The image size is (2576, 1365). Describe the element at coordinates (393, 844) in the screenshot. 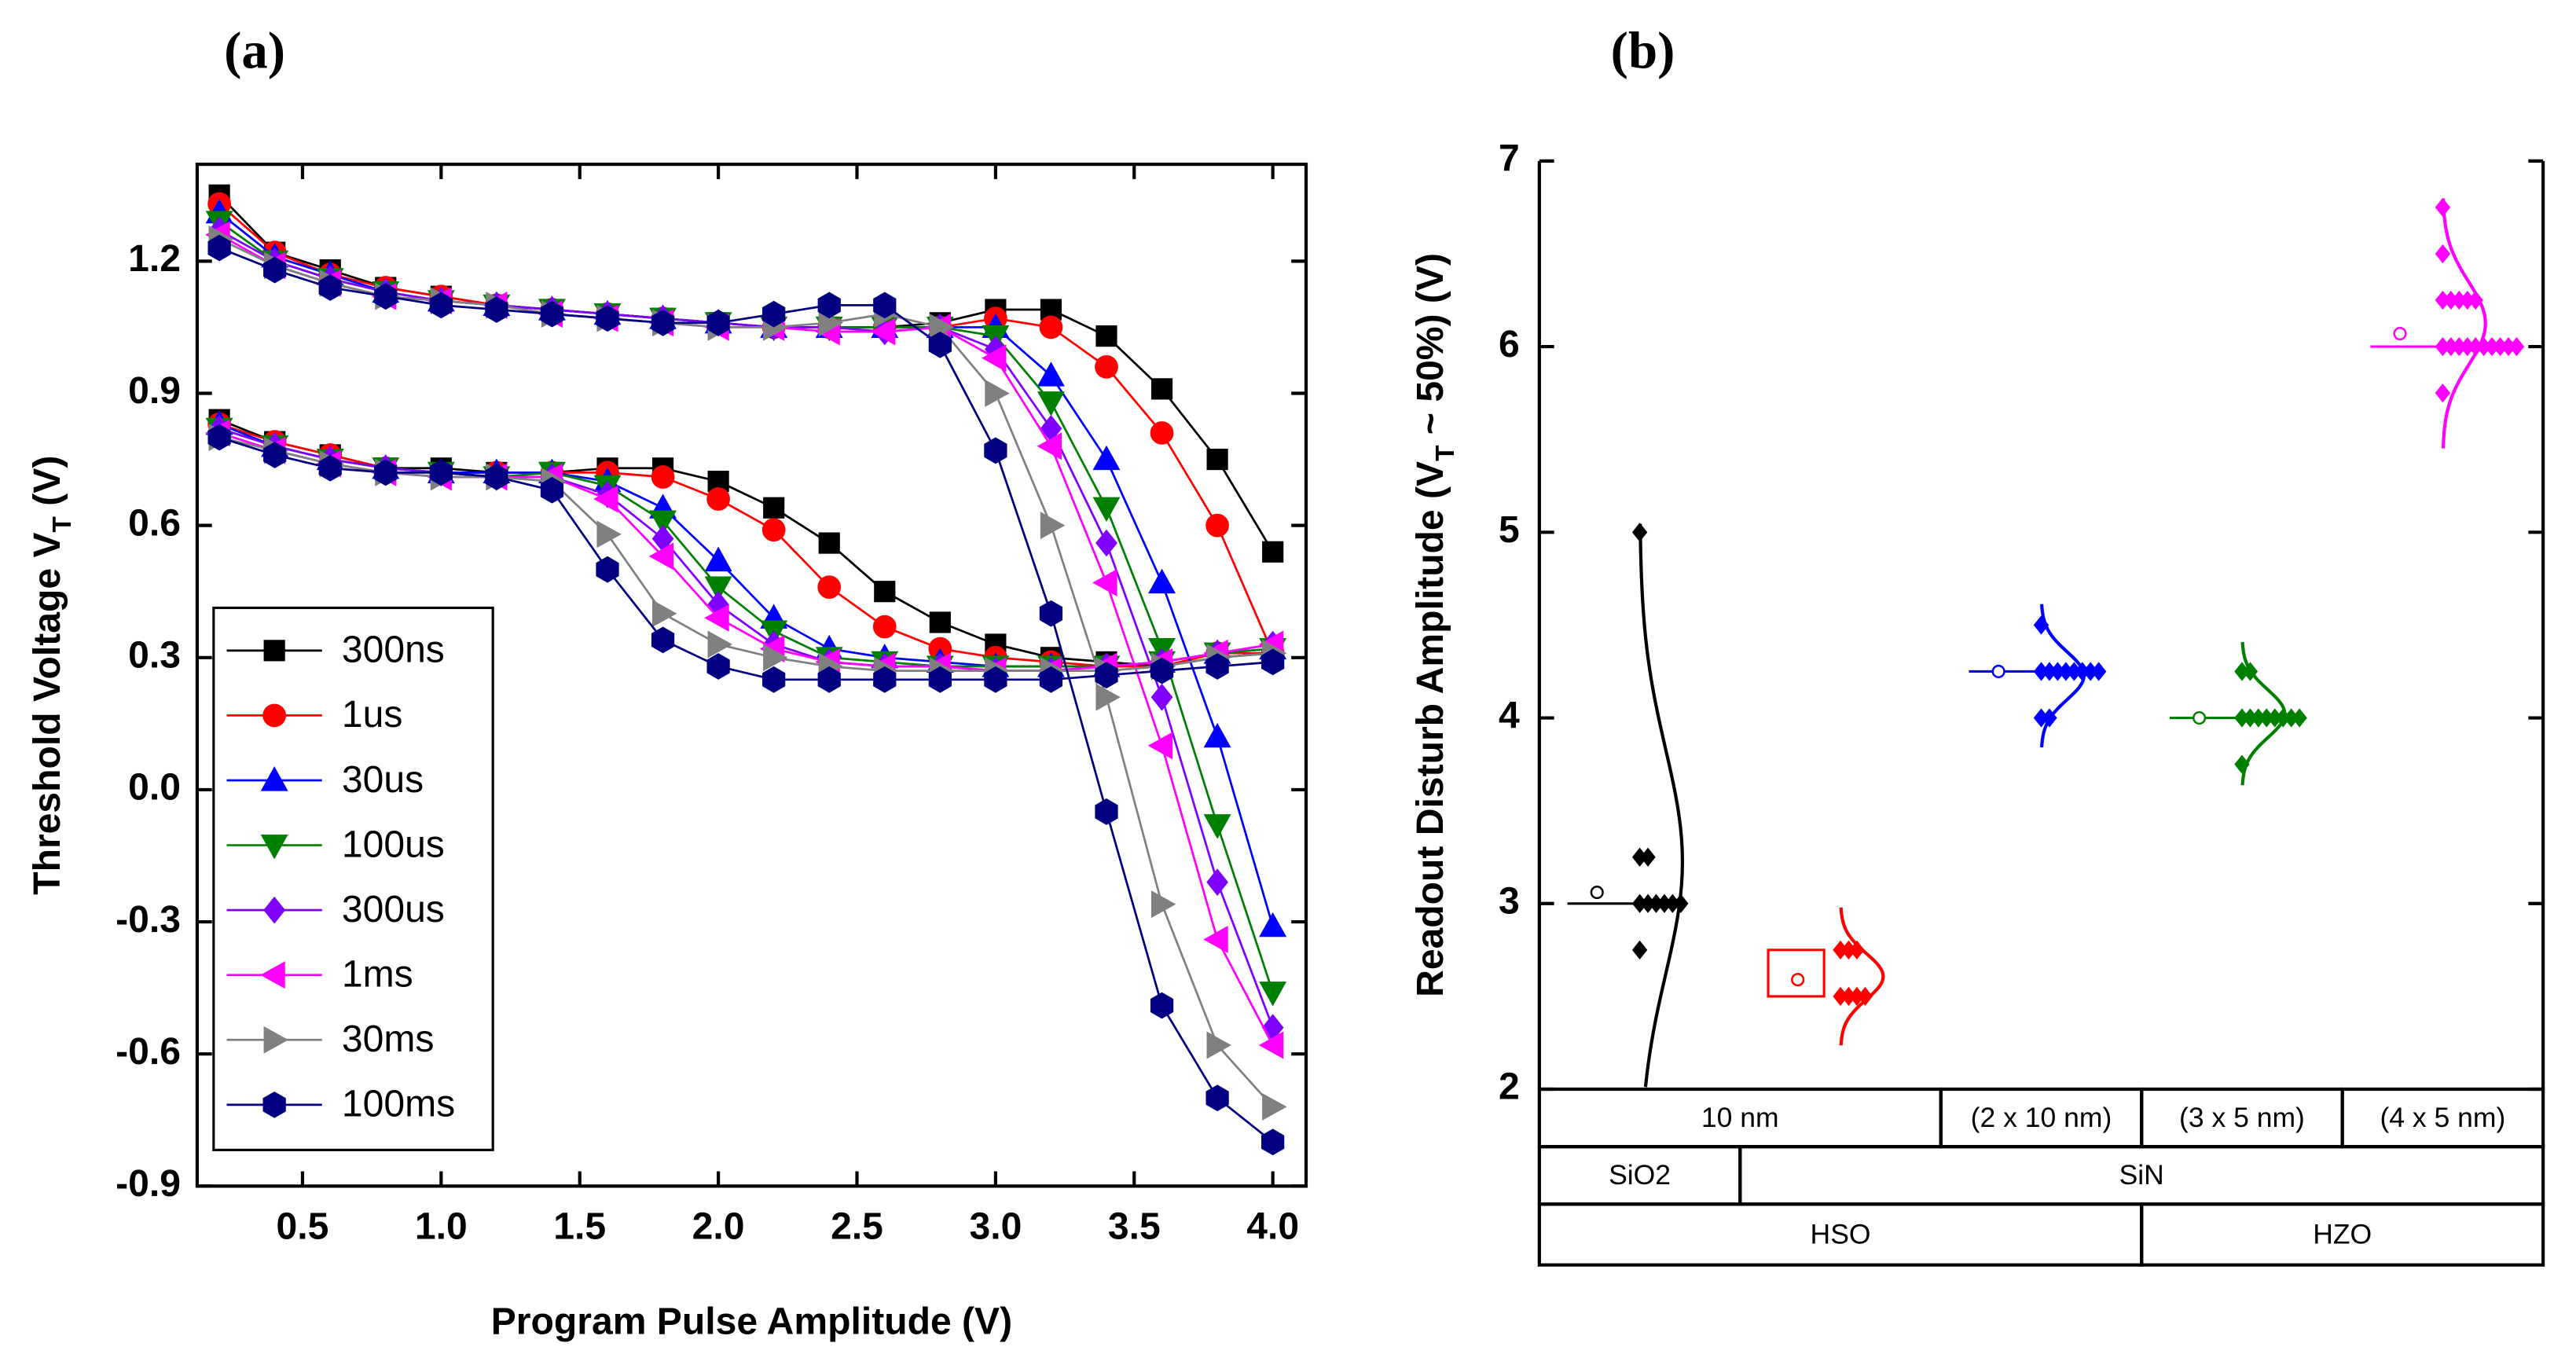

I see `legend-text: 100us` at that location.